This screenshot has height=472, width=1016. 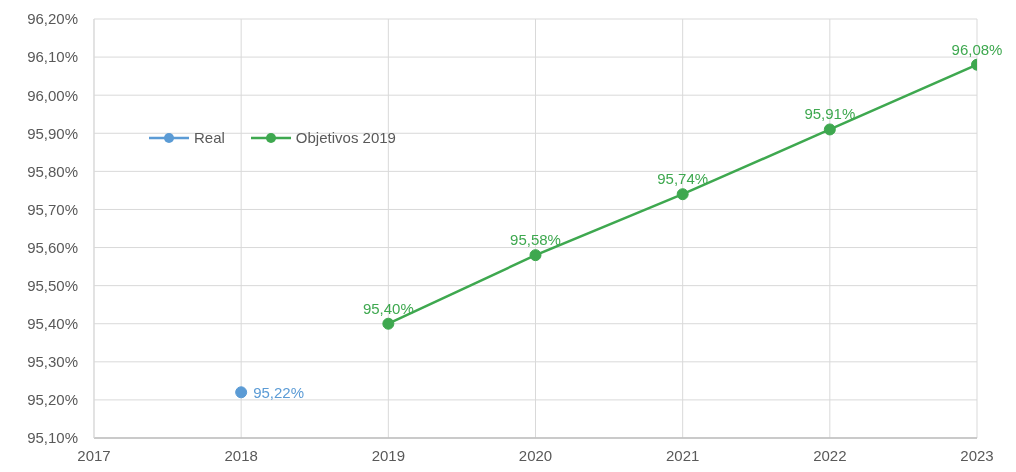 I want to click on data-label: 95,40%, so click(x=388, y=308).